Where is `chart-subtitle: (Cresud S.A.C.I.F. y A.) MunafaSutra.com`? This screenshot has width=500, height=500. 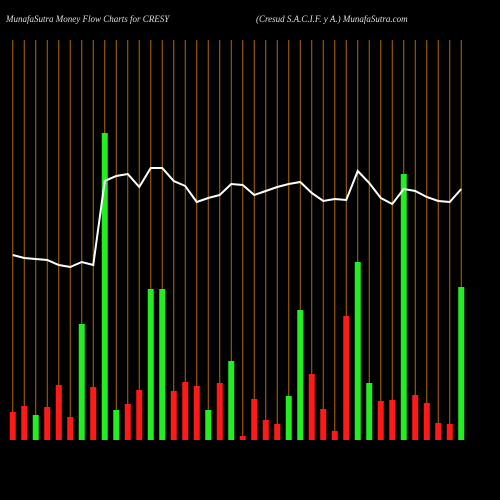
chart-subtitle: (Cresud S.A.C.I.F. y A.) MunafaSutra.com is located at coordinates (332, 19).